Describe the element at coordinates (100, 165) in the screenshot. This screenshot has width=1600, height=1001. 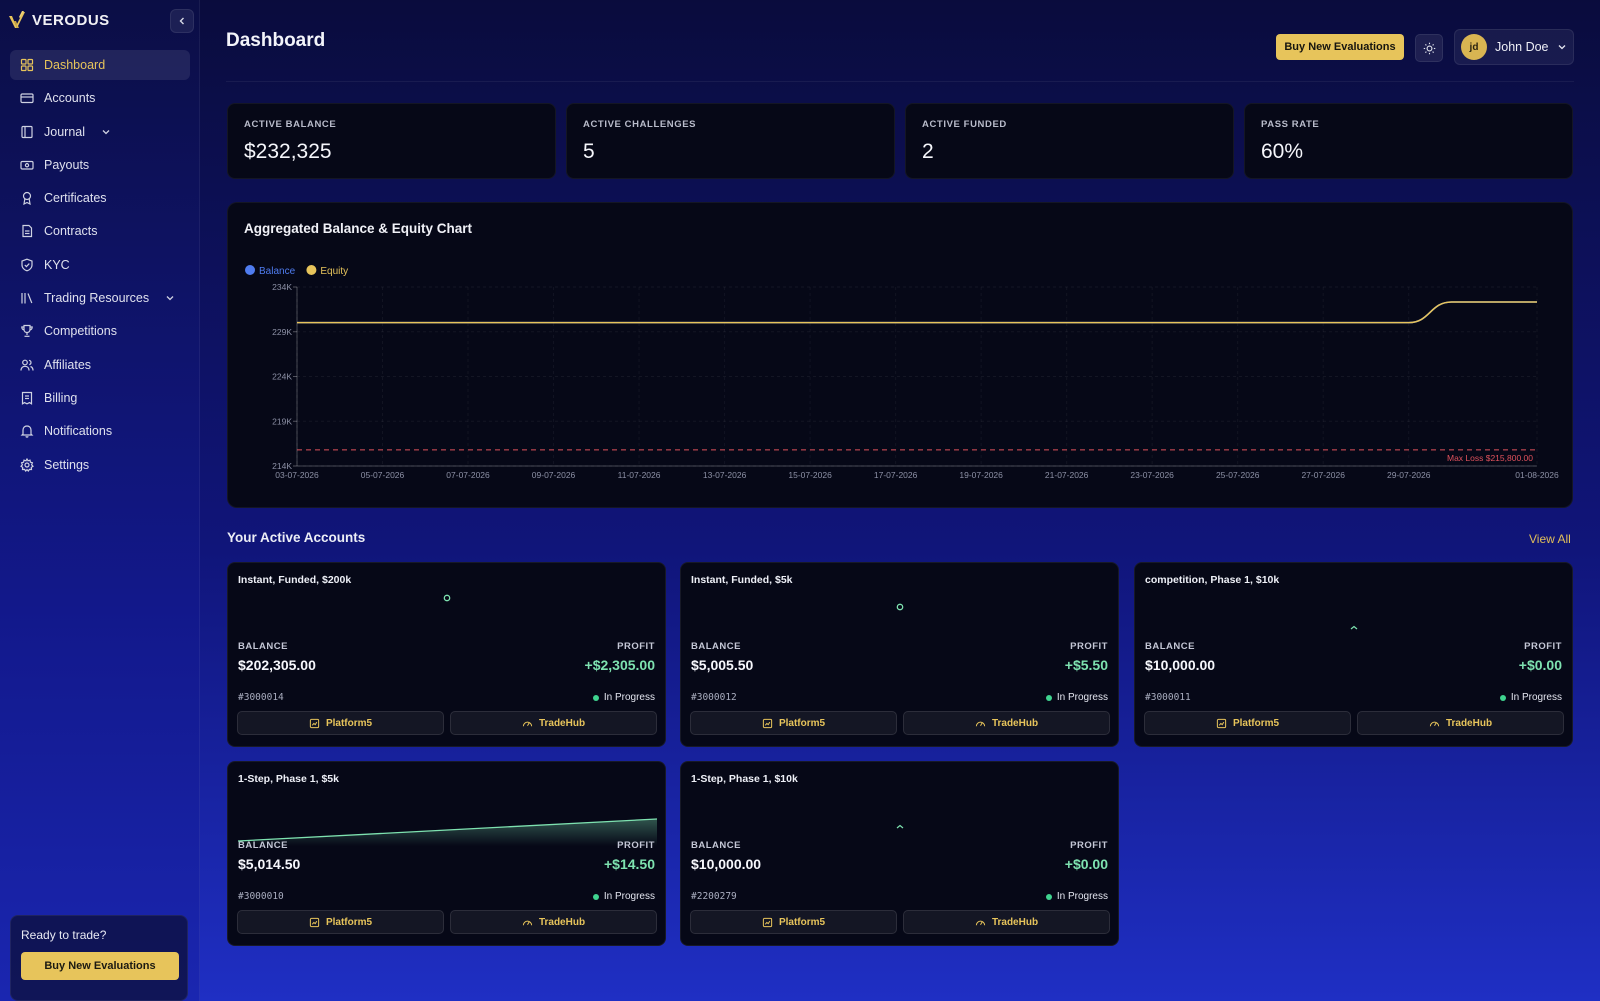
I see `sidebar-item-payouts: Payouts` at that location.